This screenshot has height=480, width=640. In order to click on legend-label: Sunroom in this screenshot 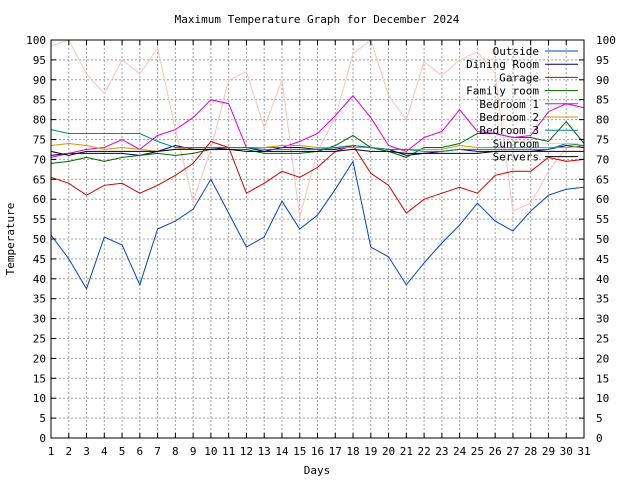, I will do `click(516, 143)`.